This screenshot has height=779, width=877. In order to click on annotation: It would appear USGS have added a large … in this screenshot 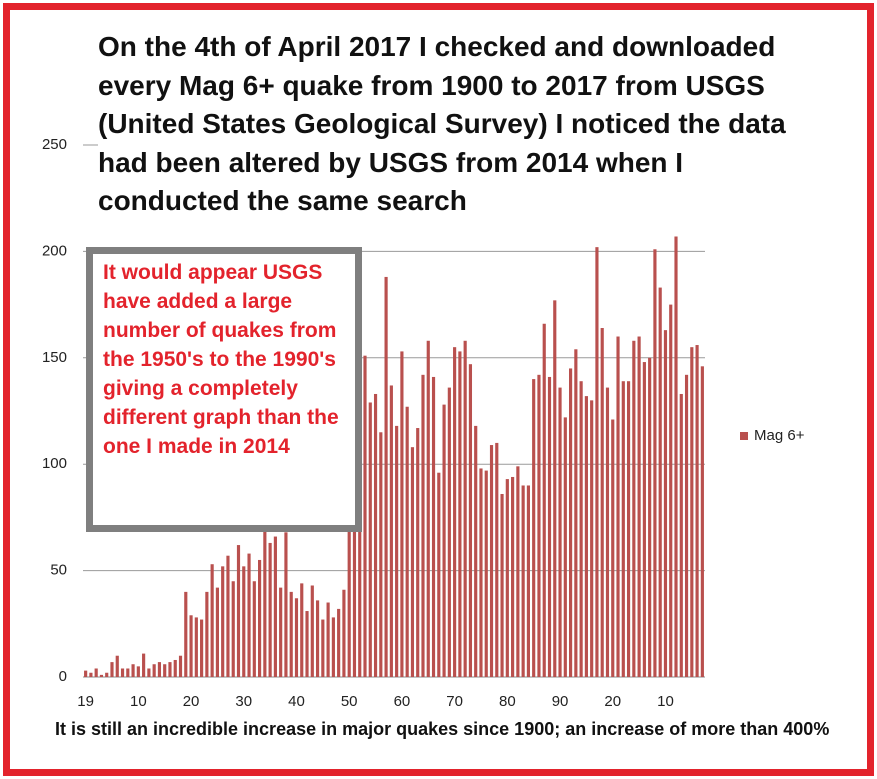, I will do `click(224, 389)`.